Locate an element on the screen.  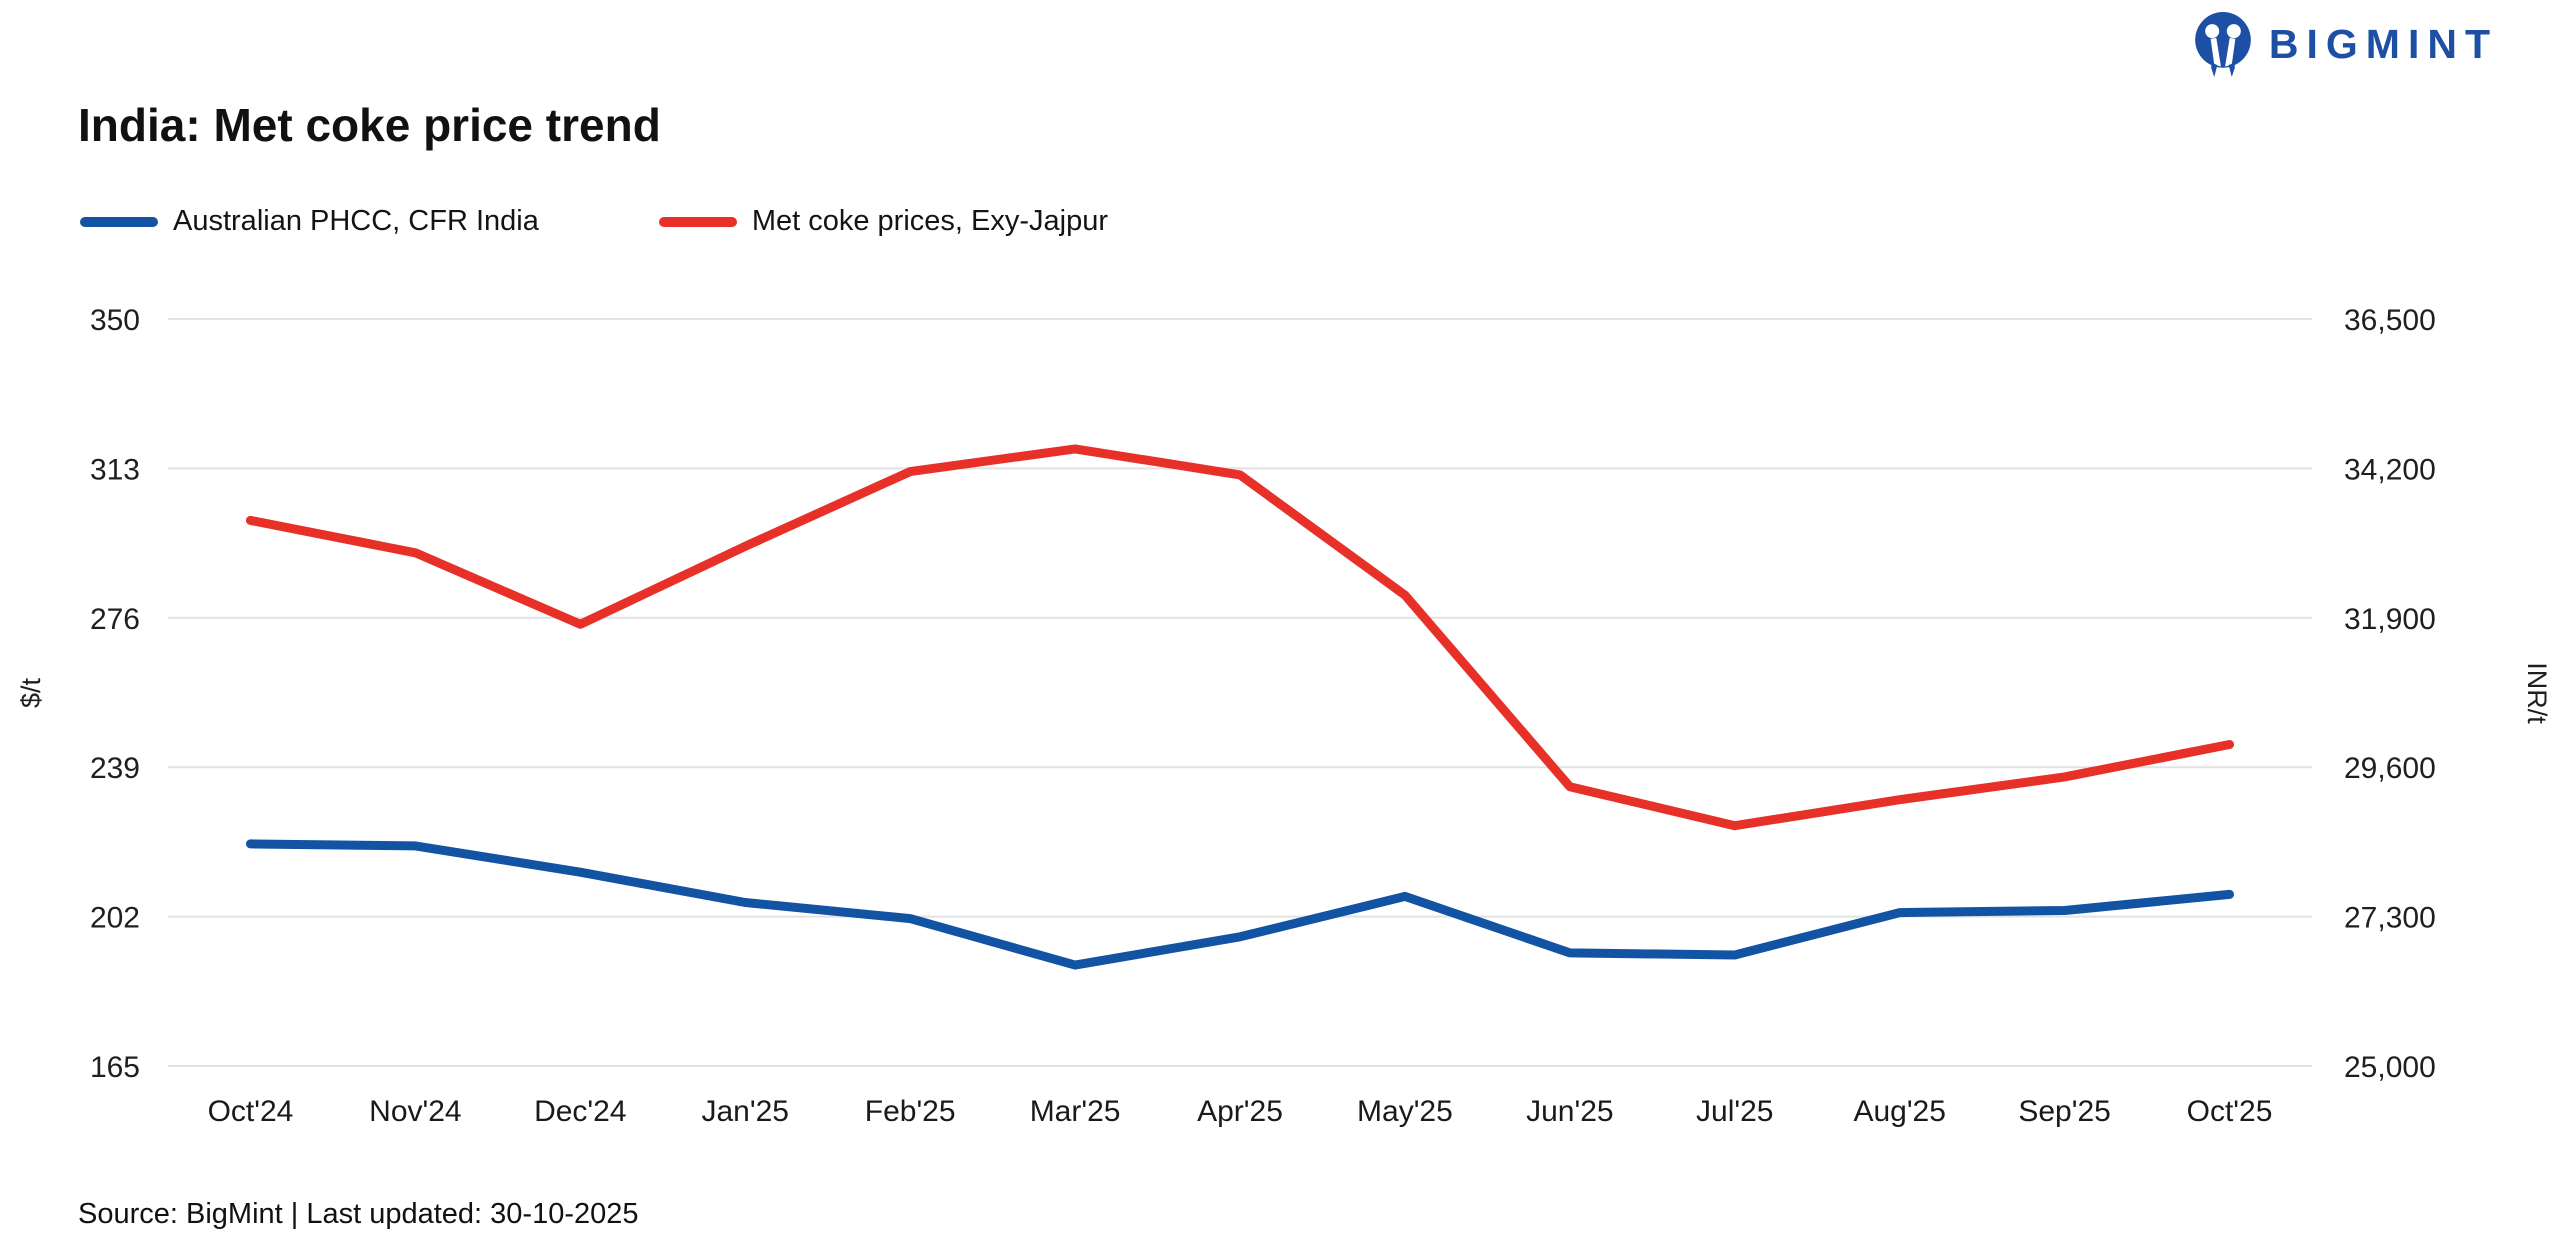
x-axis-tick: Sep'25 is located at coordinates (2064, 1111).